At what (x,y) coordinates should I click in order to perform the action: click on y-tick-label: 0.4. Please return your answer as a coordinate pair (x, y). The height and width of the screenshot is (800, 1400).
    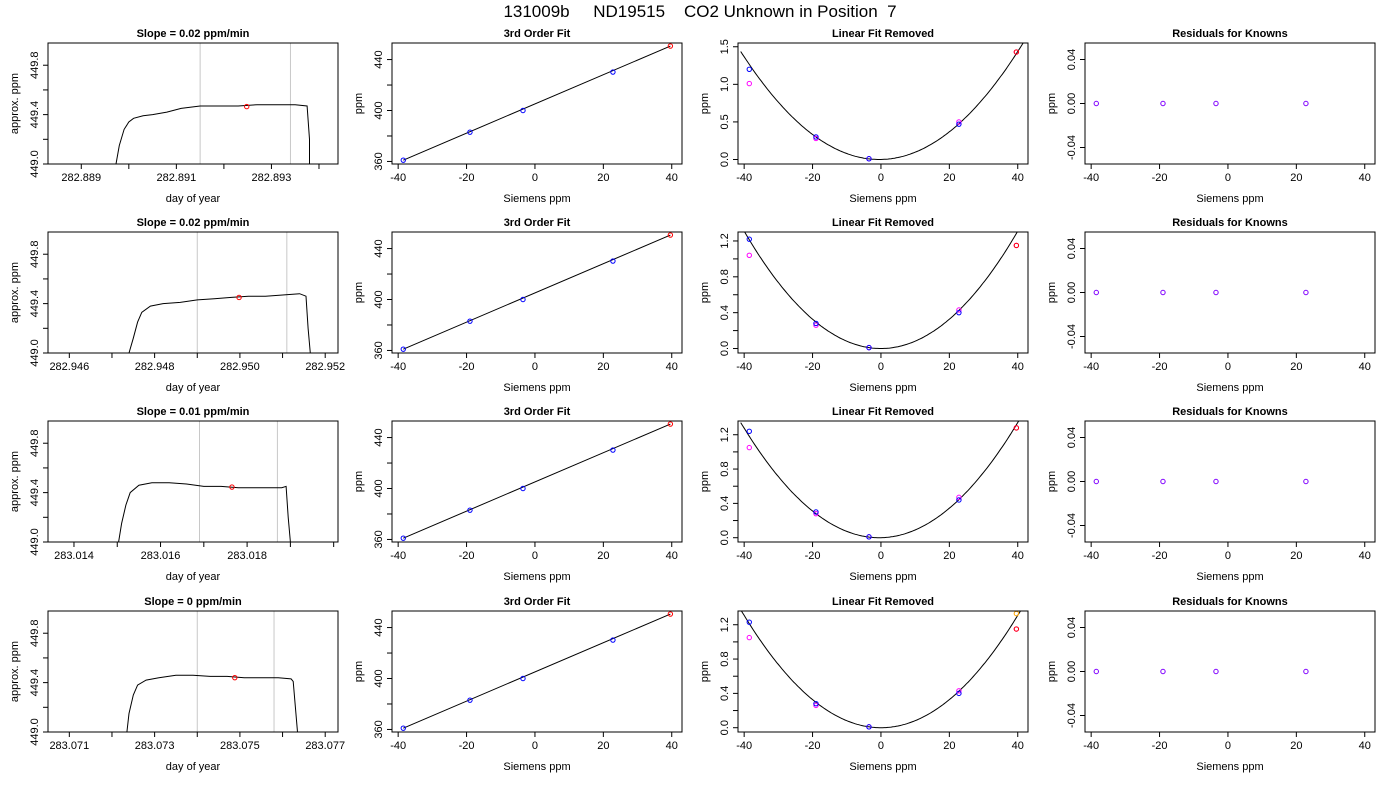
    Looking at the image, I should click on (725, 312).